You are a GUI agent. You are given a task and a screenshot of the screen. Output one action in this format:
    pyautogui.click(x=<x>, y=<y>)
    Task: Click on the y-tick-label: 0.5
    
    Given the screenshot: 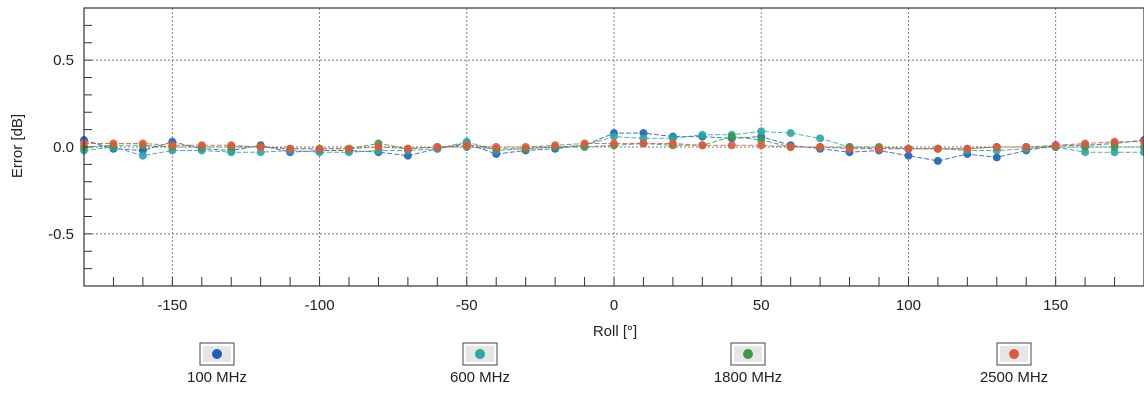 What is the action you would take?
    pyautogui.click(x=63, y=60)
    